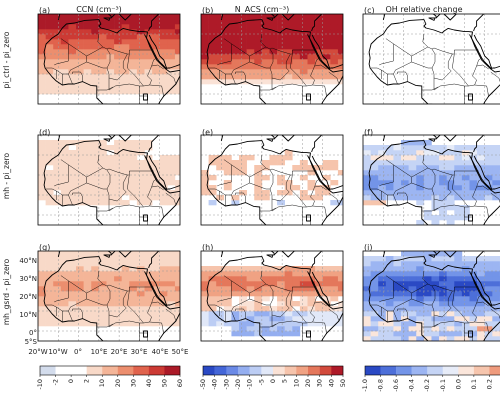 This screenshot has width=500, height=406. Describe the element at coordinates (308, 383) in the screenshot. I see `colorbar-tick-label: 20` at that location.